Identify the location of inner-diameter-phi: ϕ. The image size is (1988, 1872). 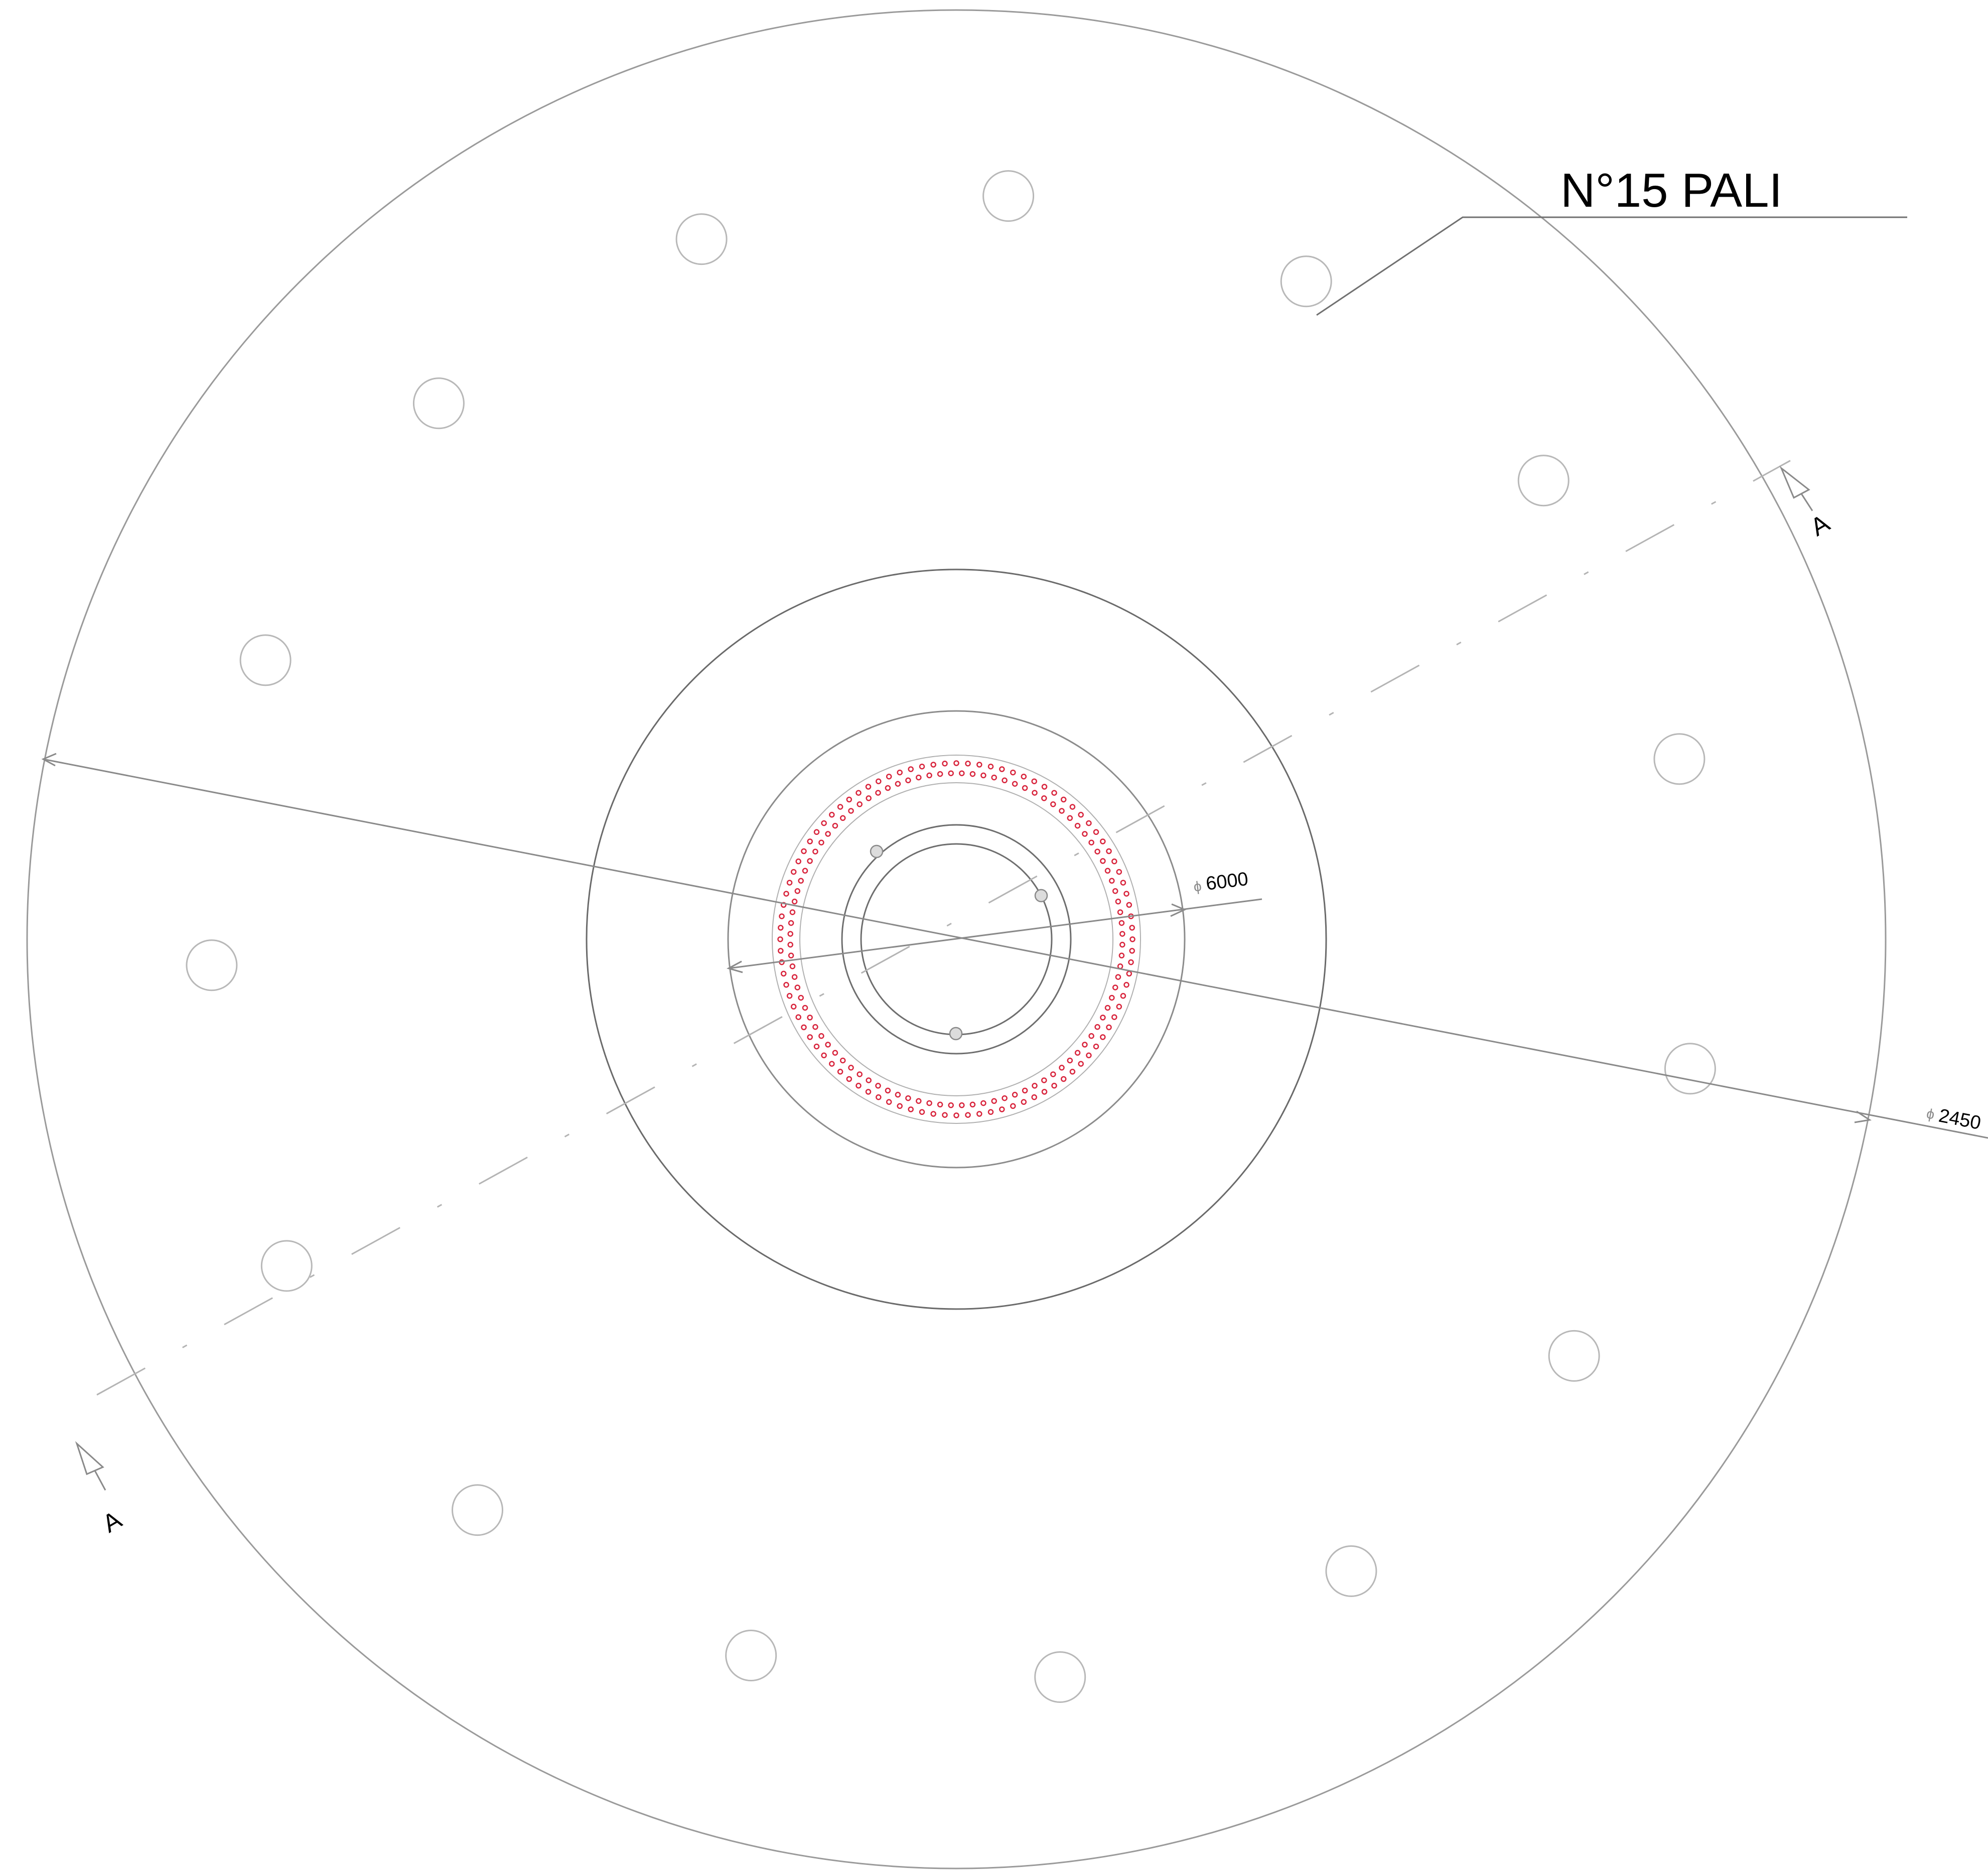
(1197, 886).